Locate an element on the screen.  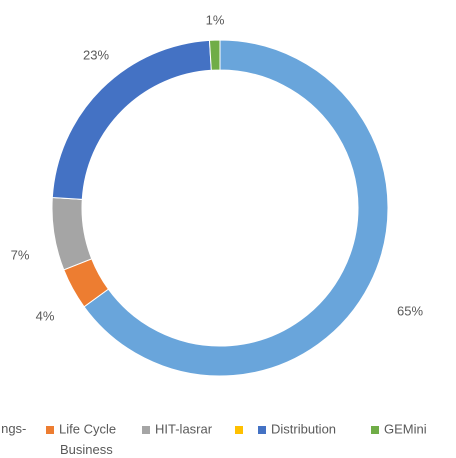
legend-label: ngs- Business is located at coordinates (57, 439).